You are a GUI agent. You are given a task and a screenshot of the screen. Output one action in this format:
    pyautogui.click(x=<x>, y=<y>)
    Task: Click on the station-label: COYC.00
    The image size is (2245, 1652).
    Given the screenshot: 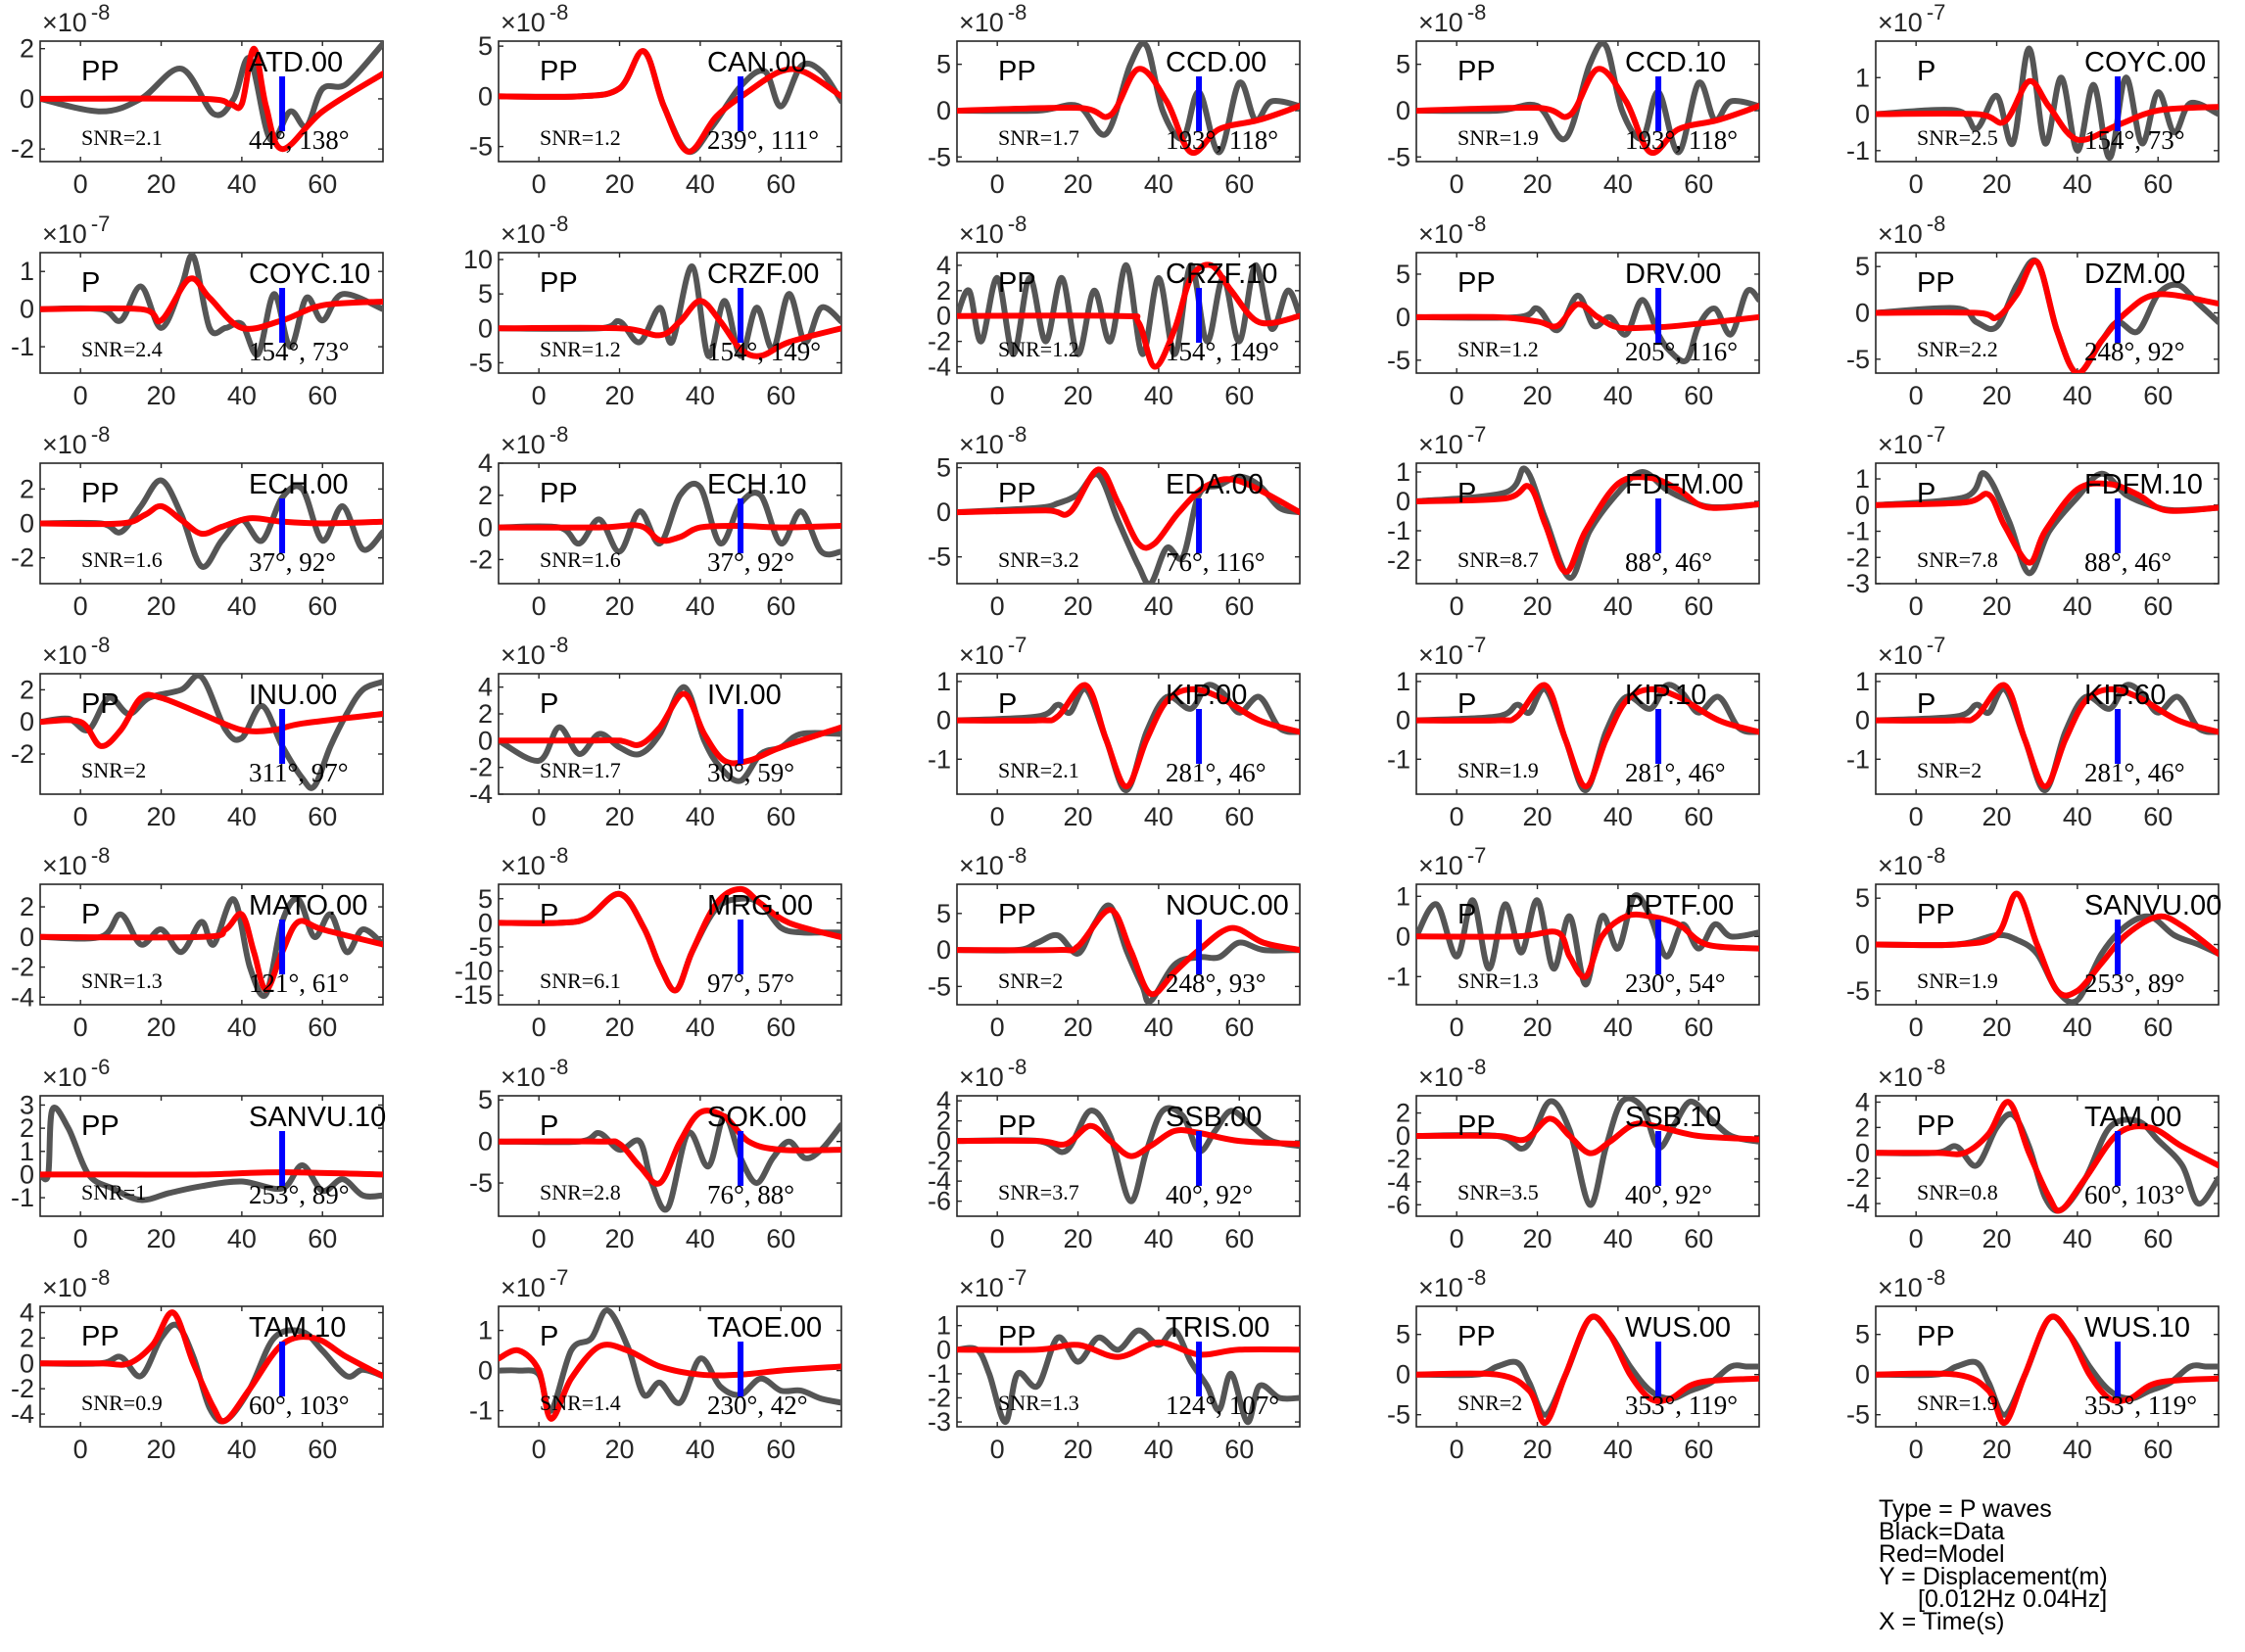 What is the action you would take?
    pyautogui.click(x=2145, y=62)
    